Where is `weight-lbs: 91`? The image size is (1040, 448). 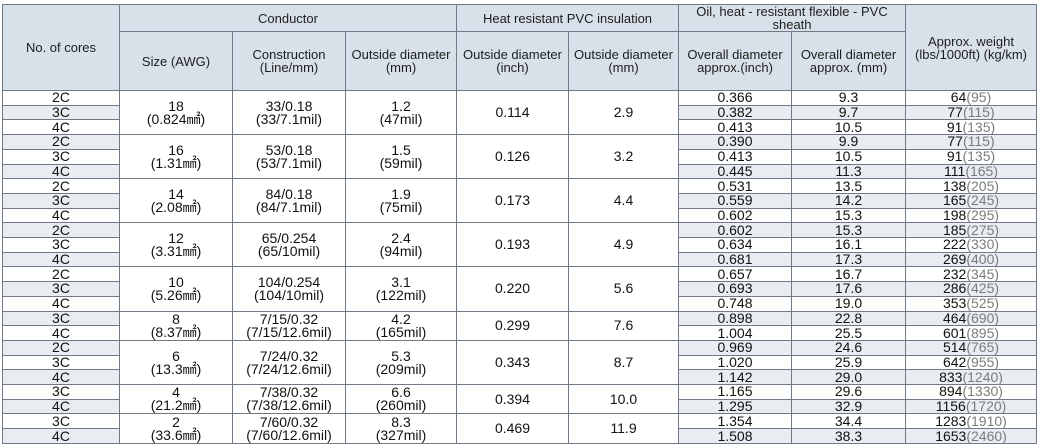
weight-lbs: 91 is located at coordinates (954, 127).